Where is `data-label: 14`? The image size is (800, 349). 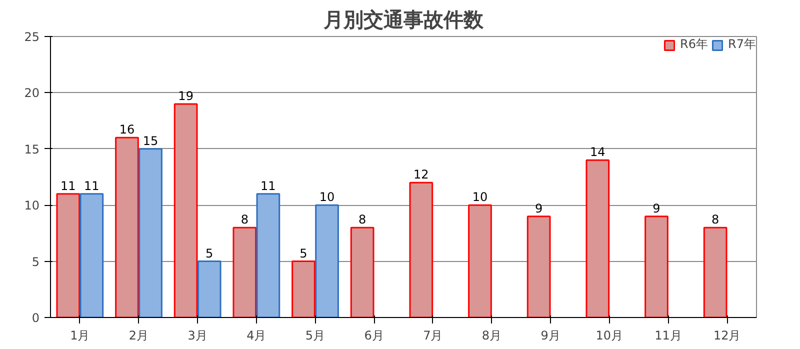
data-label: 14 is located at coordinates (598, 152).